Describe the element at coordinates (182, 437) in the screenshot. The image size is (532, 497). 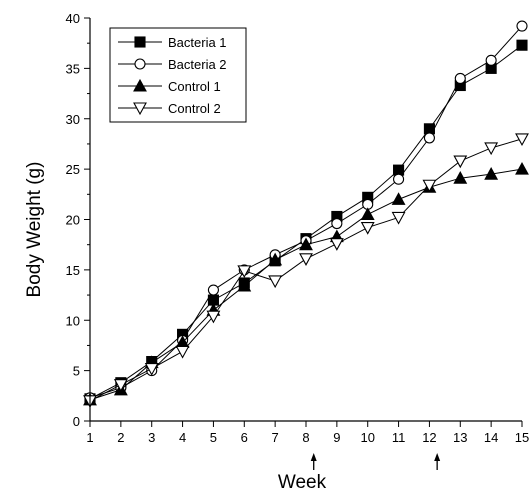
I see `x-tick-label: 4` at that location.